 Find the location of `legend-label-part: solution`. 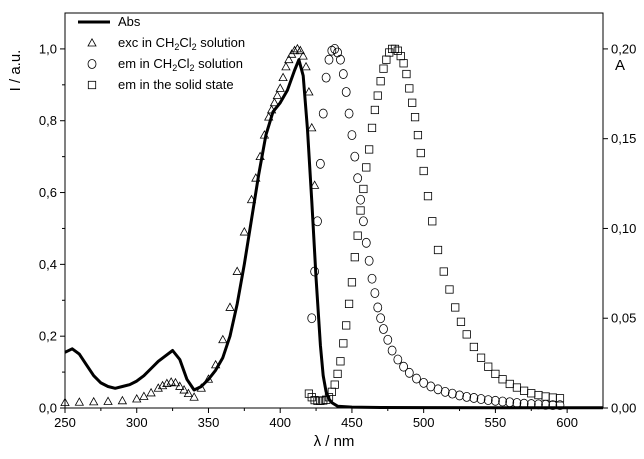

legend-label-part: solution is located at coordinates (219, 63).